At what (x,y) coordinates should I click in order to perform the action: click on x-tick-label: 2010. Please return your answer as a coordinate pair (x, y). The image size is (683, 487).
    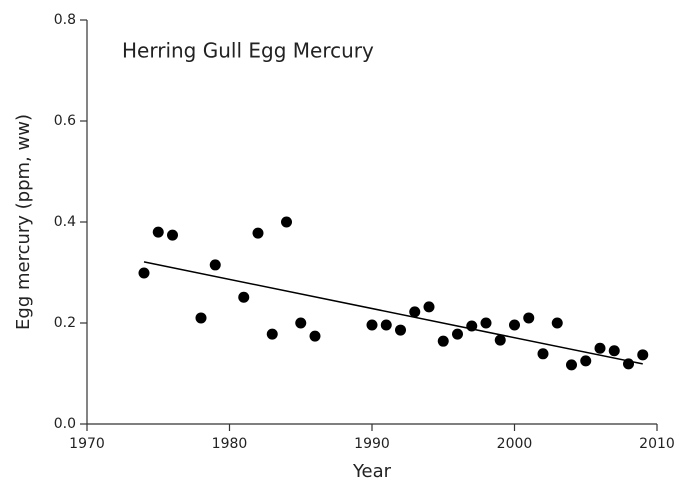
    Looking at the image, I should click on (657, 444).